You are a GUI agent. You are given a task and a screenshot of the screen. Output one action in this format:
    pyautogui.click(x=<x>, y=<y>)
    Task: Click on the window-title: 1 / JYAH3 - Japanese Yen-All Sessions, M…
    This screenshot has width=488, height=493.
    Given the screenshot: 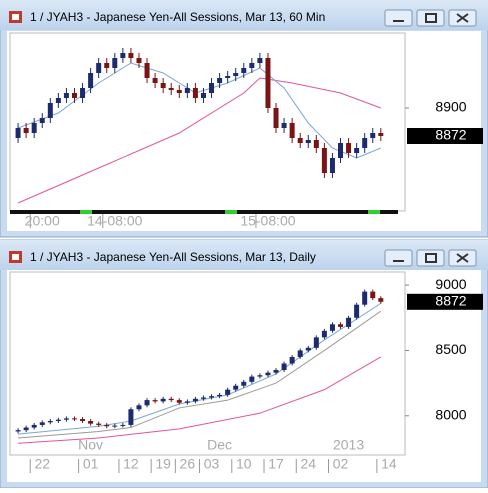 What is the action you would take?
    pyautogui.click(x=177, y=17)
    